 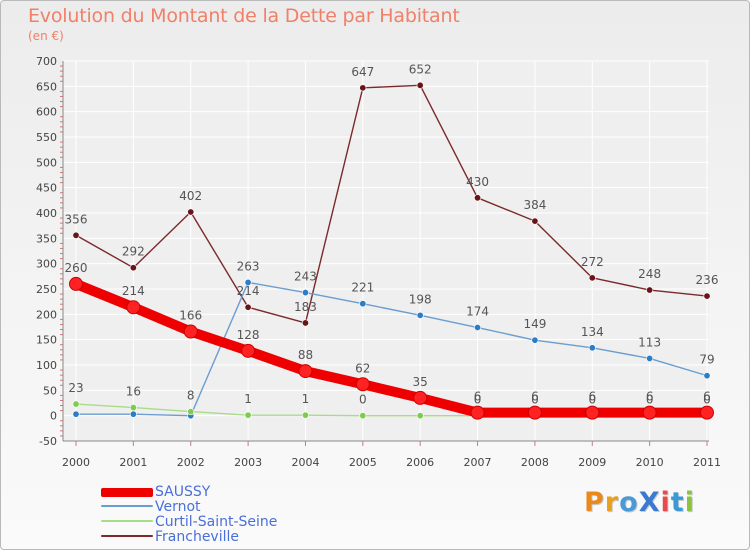 I want to click on data-label: 236, so click(x=707, y=280).